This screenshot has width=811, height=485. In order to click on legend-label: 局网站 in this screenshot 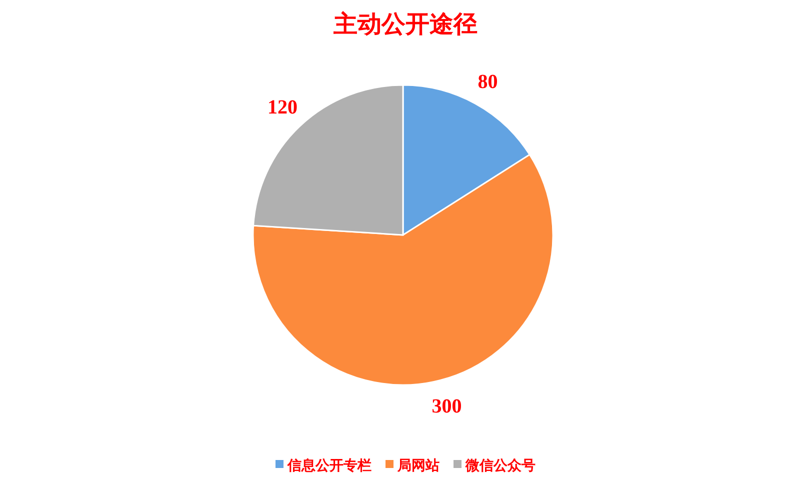, I will do `click(418, 466)`.